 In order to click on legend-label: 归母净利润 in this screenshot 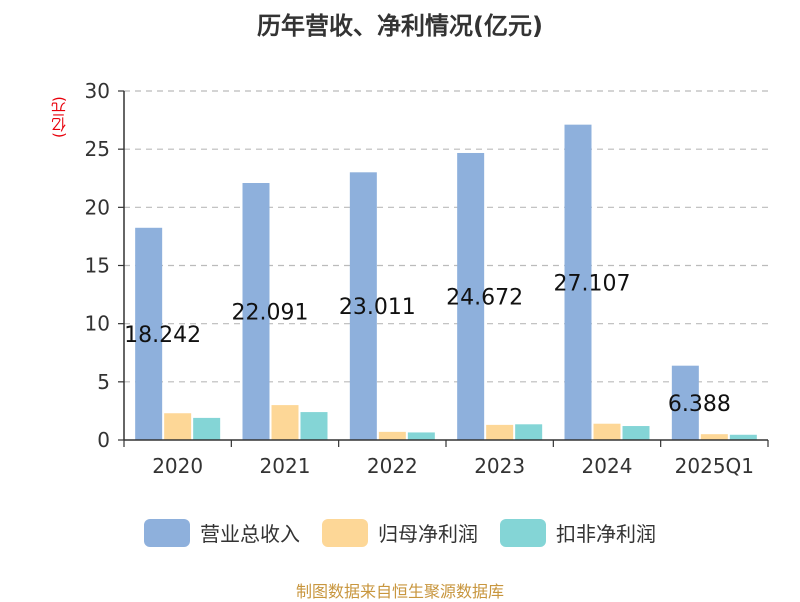, I will do `click(428, 534)`.